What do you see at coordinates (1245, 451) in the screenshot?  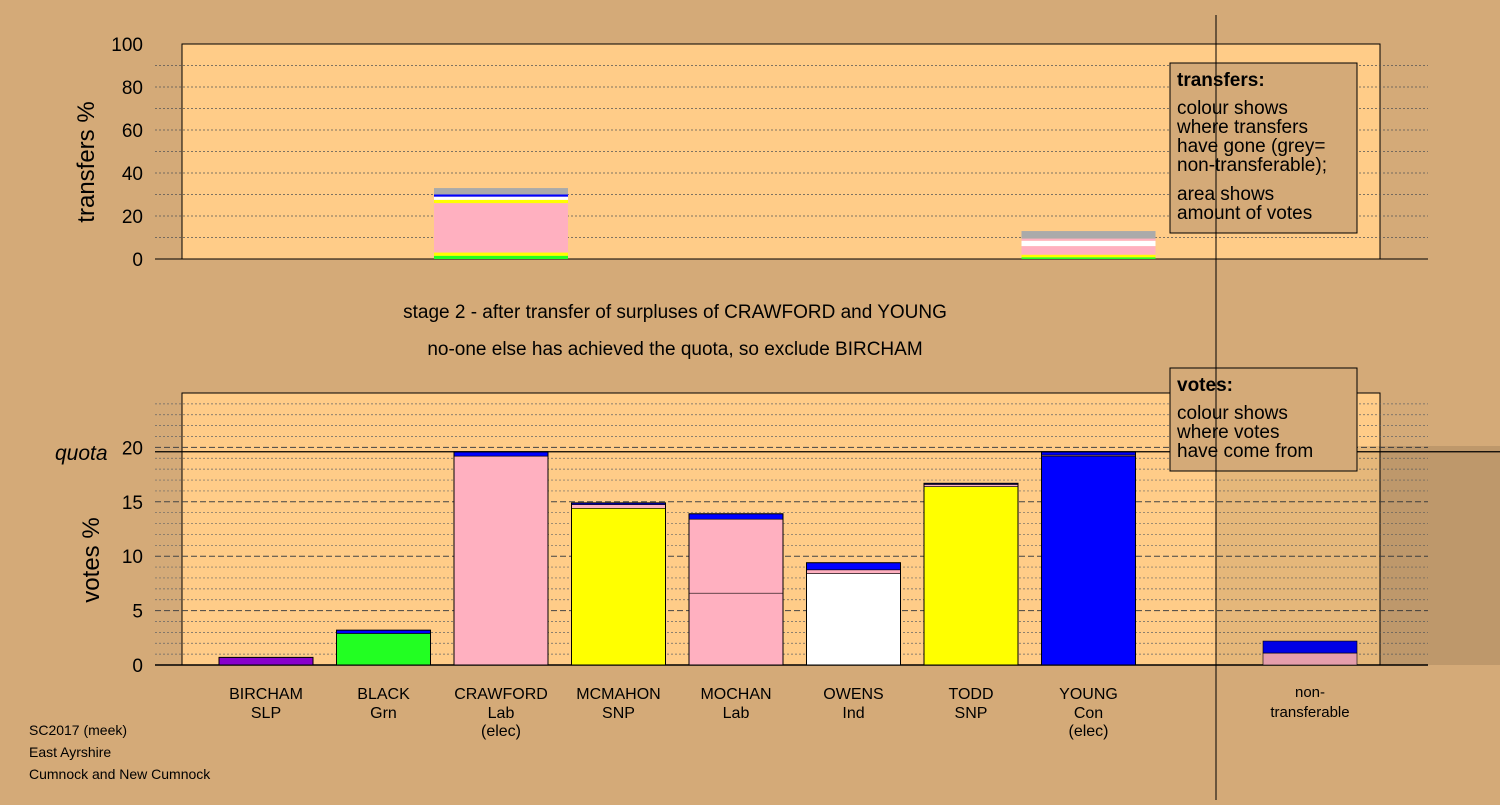 I see `votes-legend-line: have come from` at bounding box center [1245, 451].